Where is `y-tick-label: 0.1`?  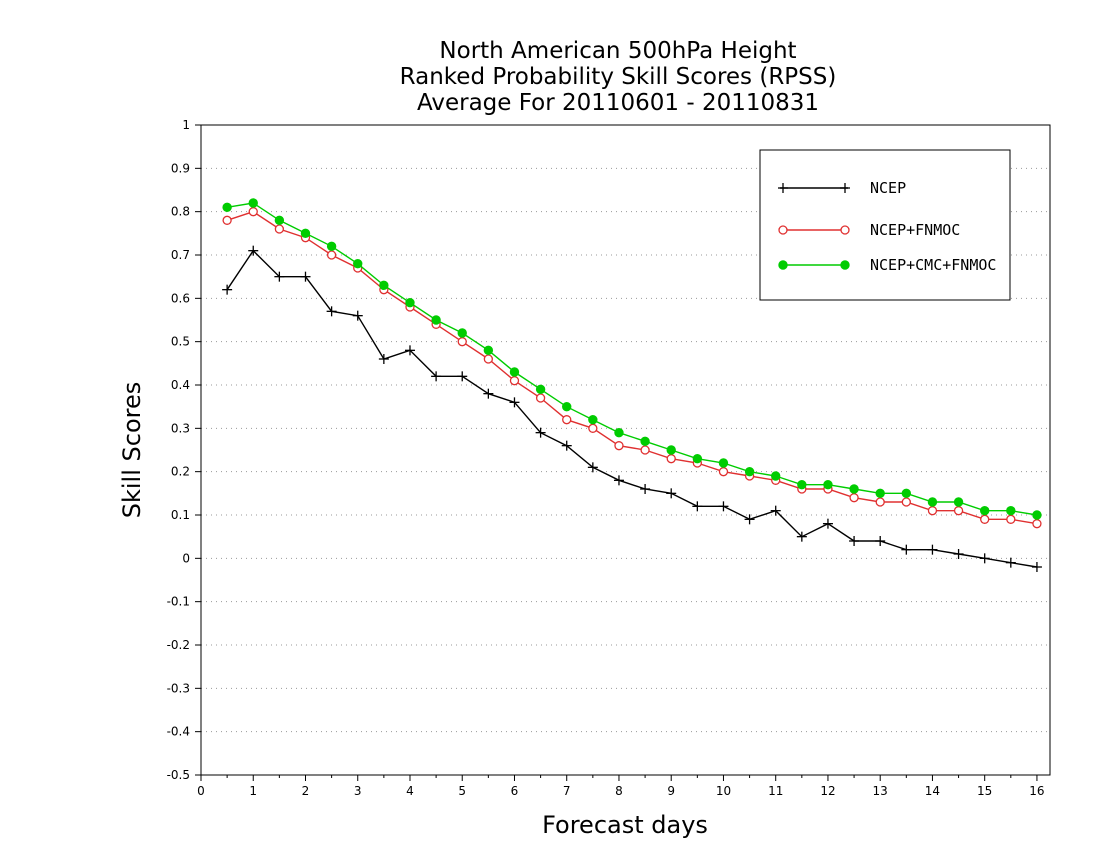
y-tick-label: 0.1 is located at coordinates (180, 515).